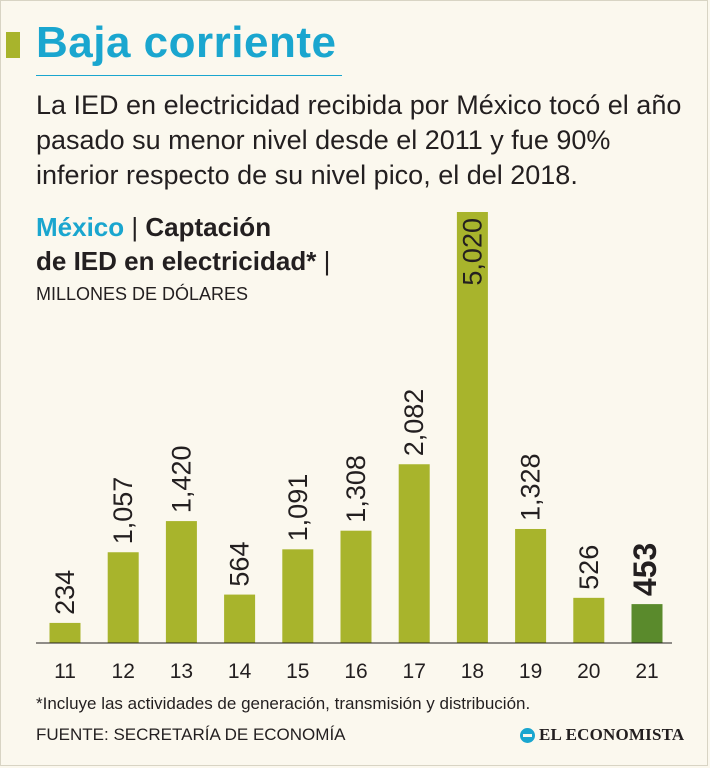 The width and height of the screenshot is (710, 768). Describe the element at coordinates (65, 671) in the screenshot. I see `x-tick-11: 11` at that location.